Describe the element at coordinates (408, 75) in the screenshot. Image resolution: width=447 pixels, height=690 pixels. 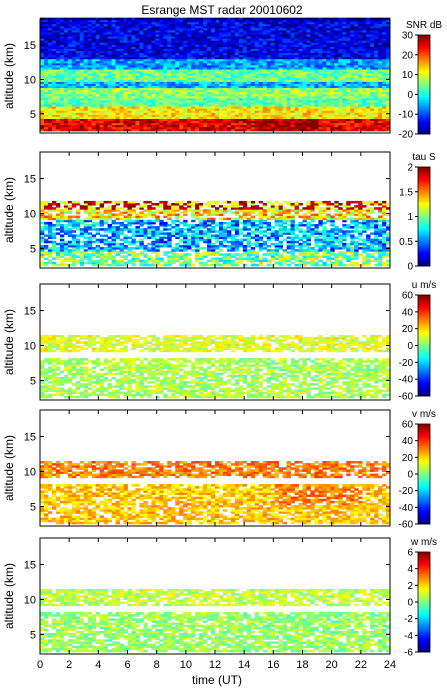
I see `colorbar-tick-label: 10` at that location.